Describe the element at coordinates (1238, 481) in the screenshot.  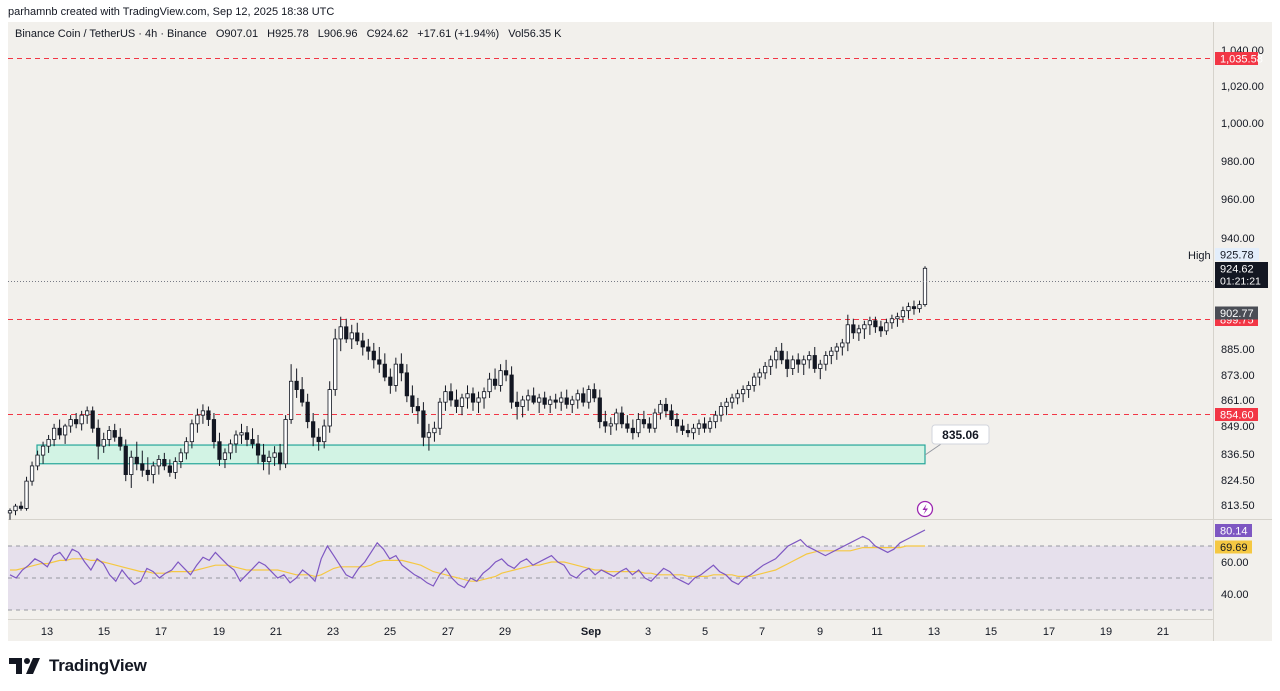
I see `price-tick-label: 824.50` at that location.